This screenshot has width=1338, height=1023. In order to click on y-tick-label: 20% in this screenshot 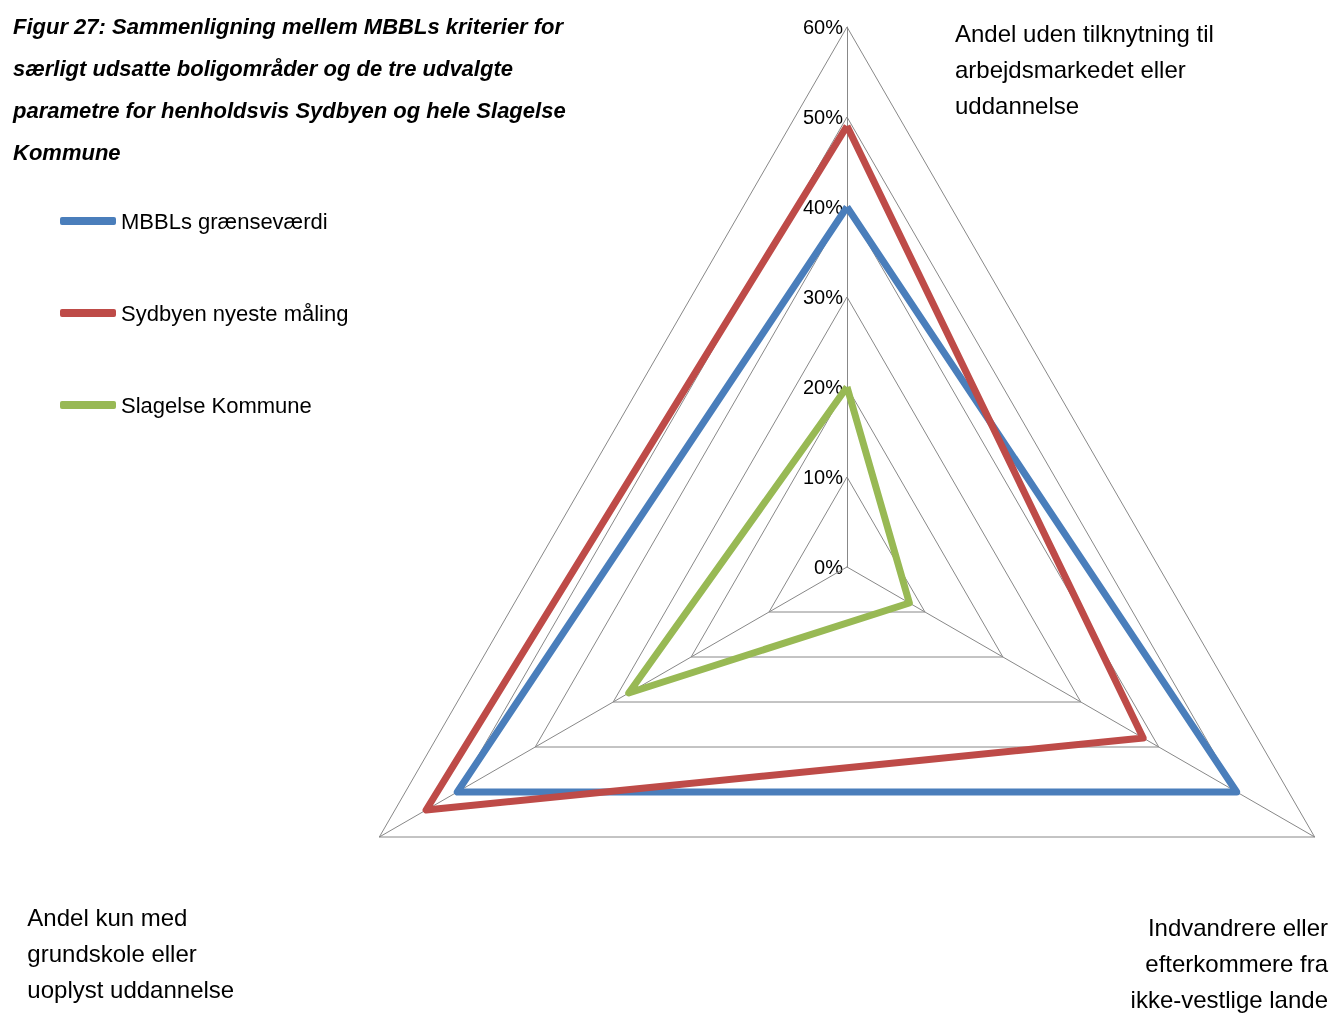, I will do `click(823, 387)`.